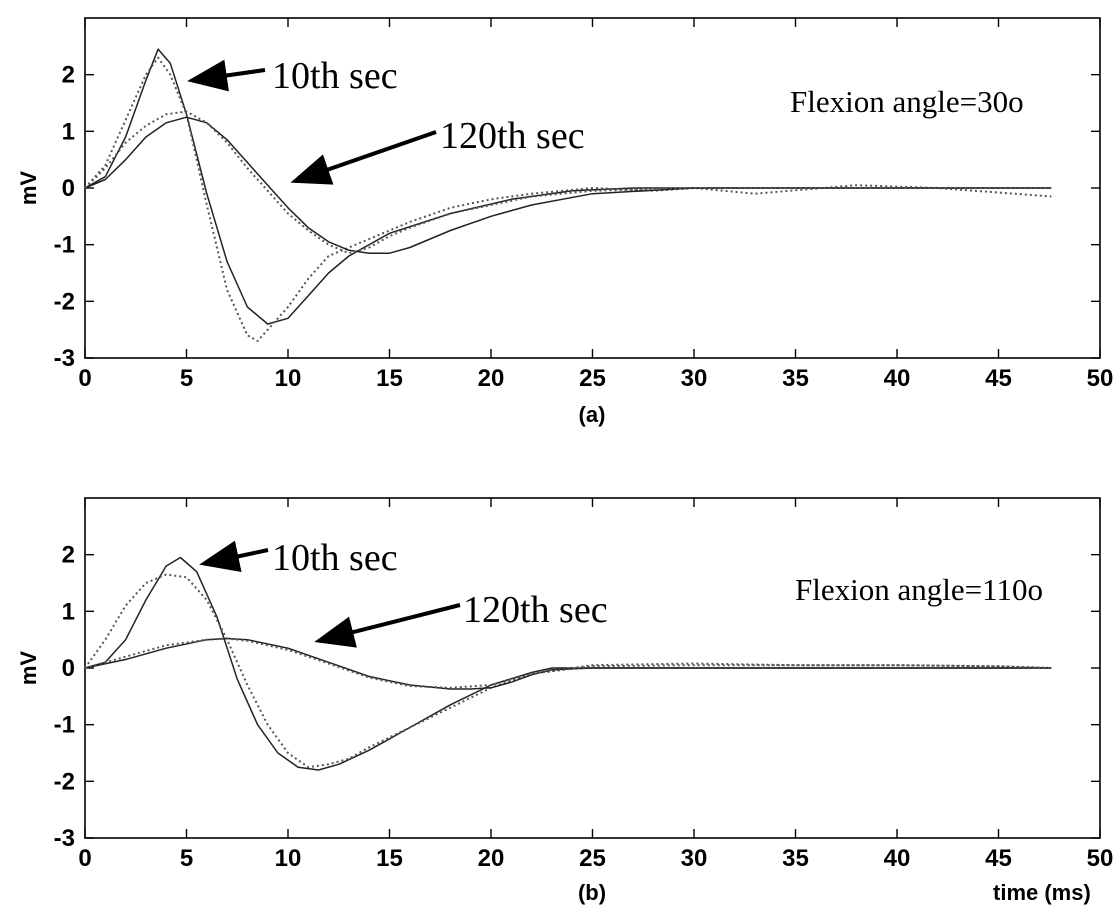  I want to click on x-axis-label: time (ms), so click(1042, 892).